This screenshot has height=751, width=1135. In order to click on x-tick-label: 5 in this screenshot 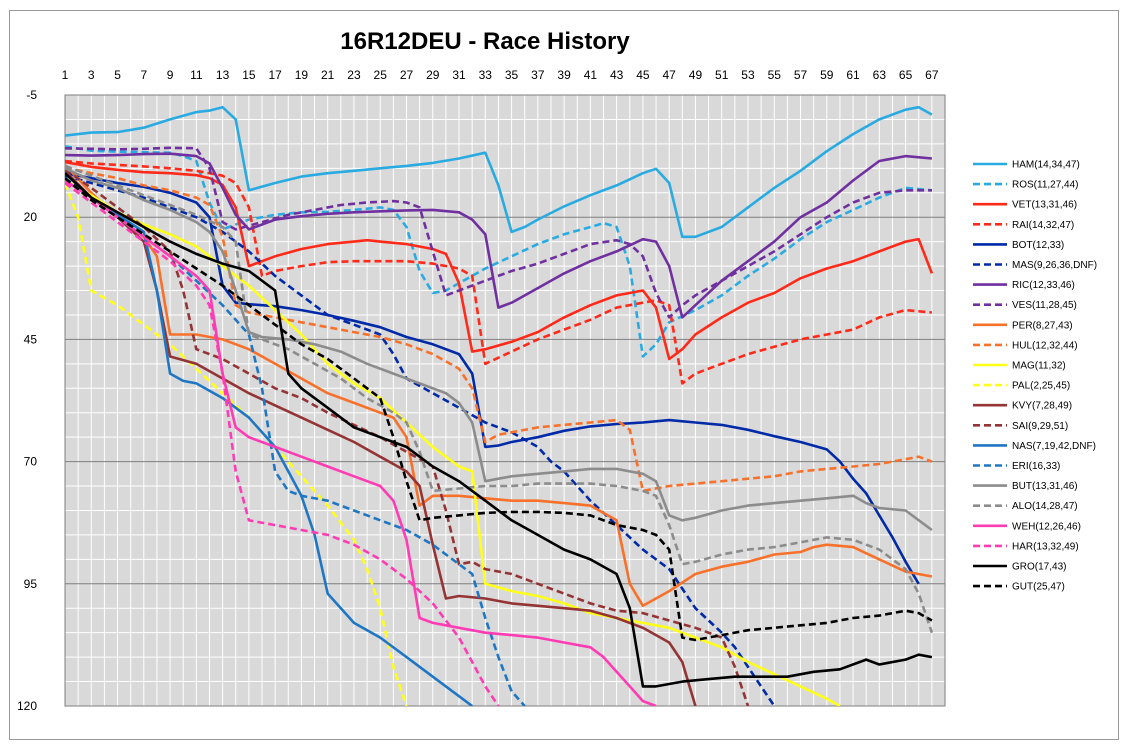, I will do `click(117, 75)`.